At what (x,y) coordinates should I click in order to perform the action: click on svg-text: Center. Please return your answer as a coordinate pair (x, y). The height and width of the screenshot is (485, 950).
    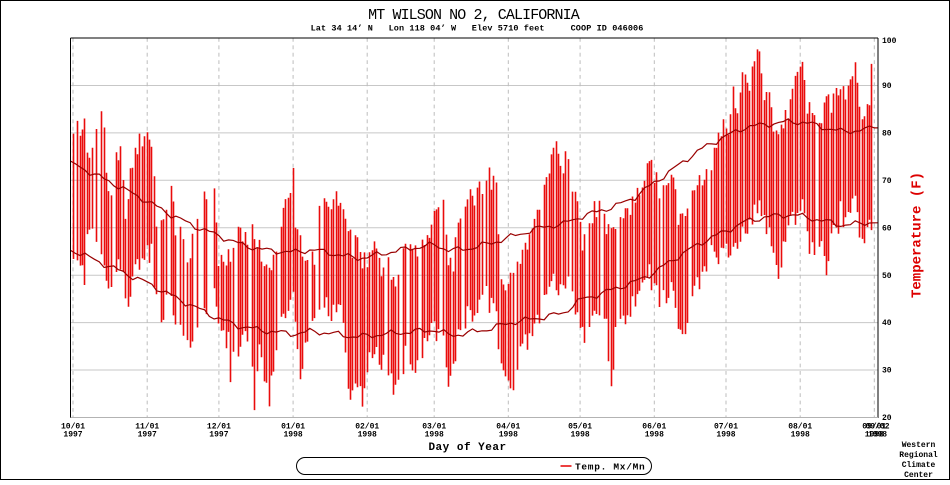
    Looking at the image, I should click on (918, 475).